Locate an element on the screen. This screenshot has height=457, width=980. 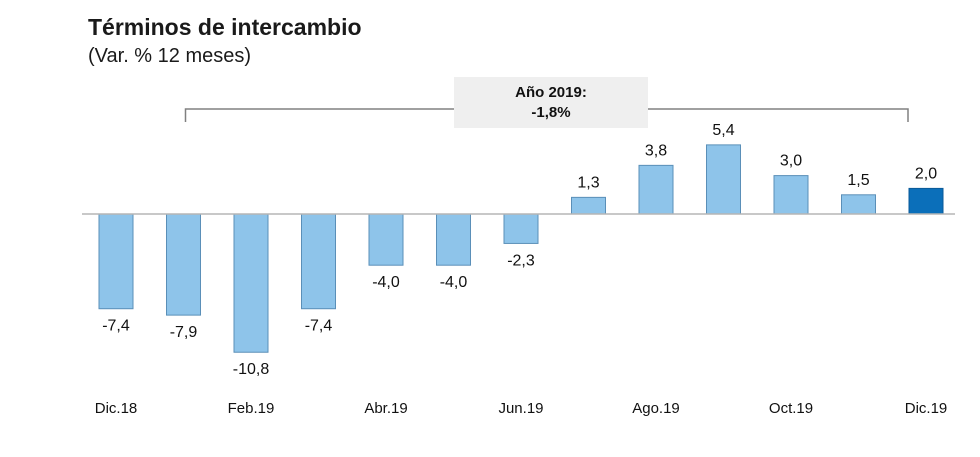
x-tick-label: Dic.19 is located at coordinates (926, 408).